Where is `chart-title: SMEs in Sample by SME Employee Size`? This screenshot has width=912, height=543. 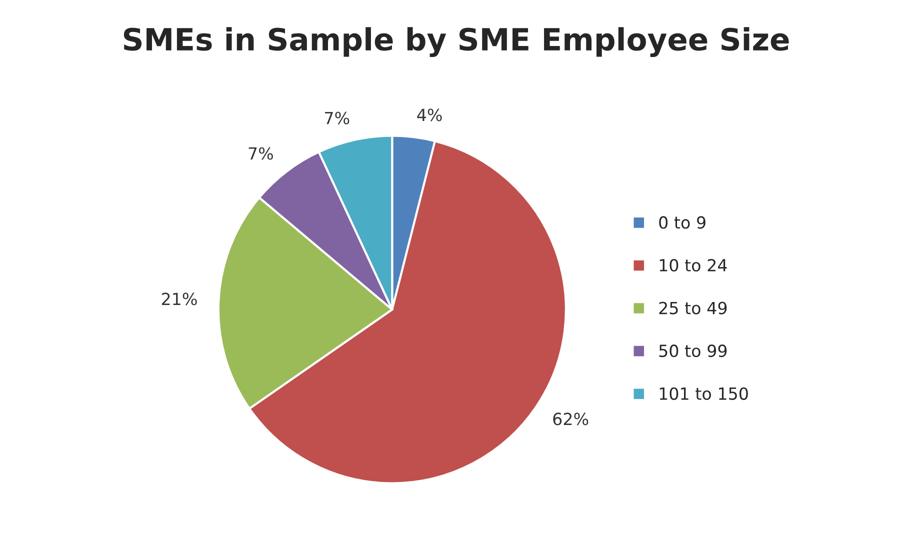
chart-title: SMEs in Sample by SME Employee Size is located at coordinates (456, 42).